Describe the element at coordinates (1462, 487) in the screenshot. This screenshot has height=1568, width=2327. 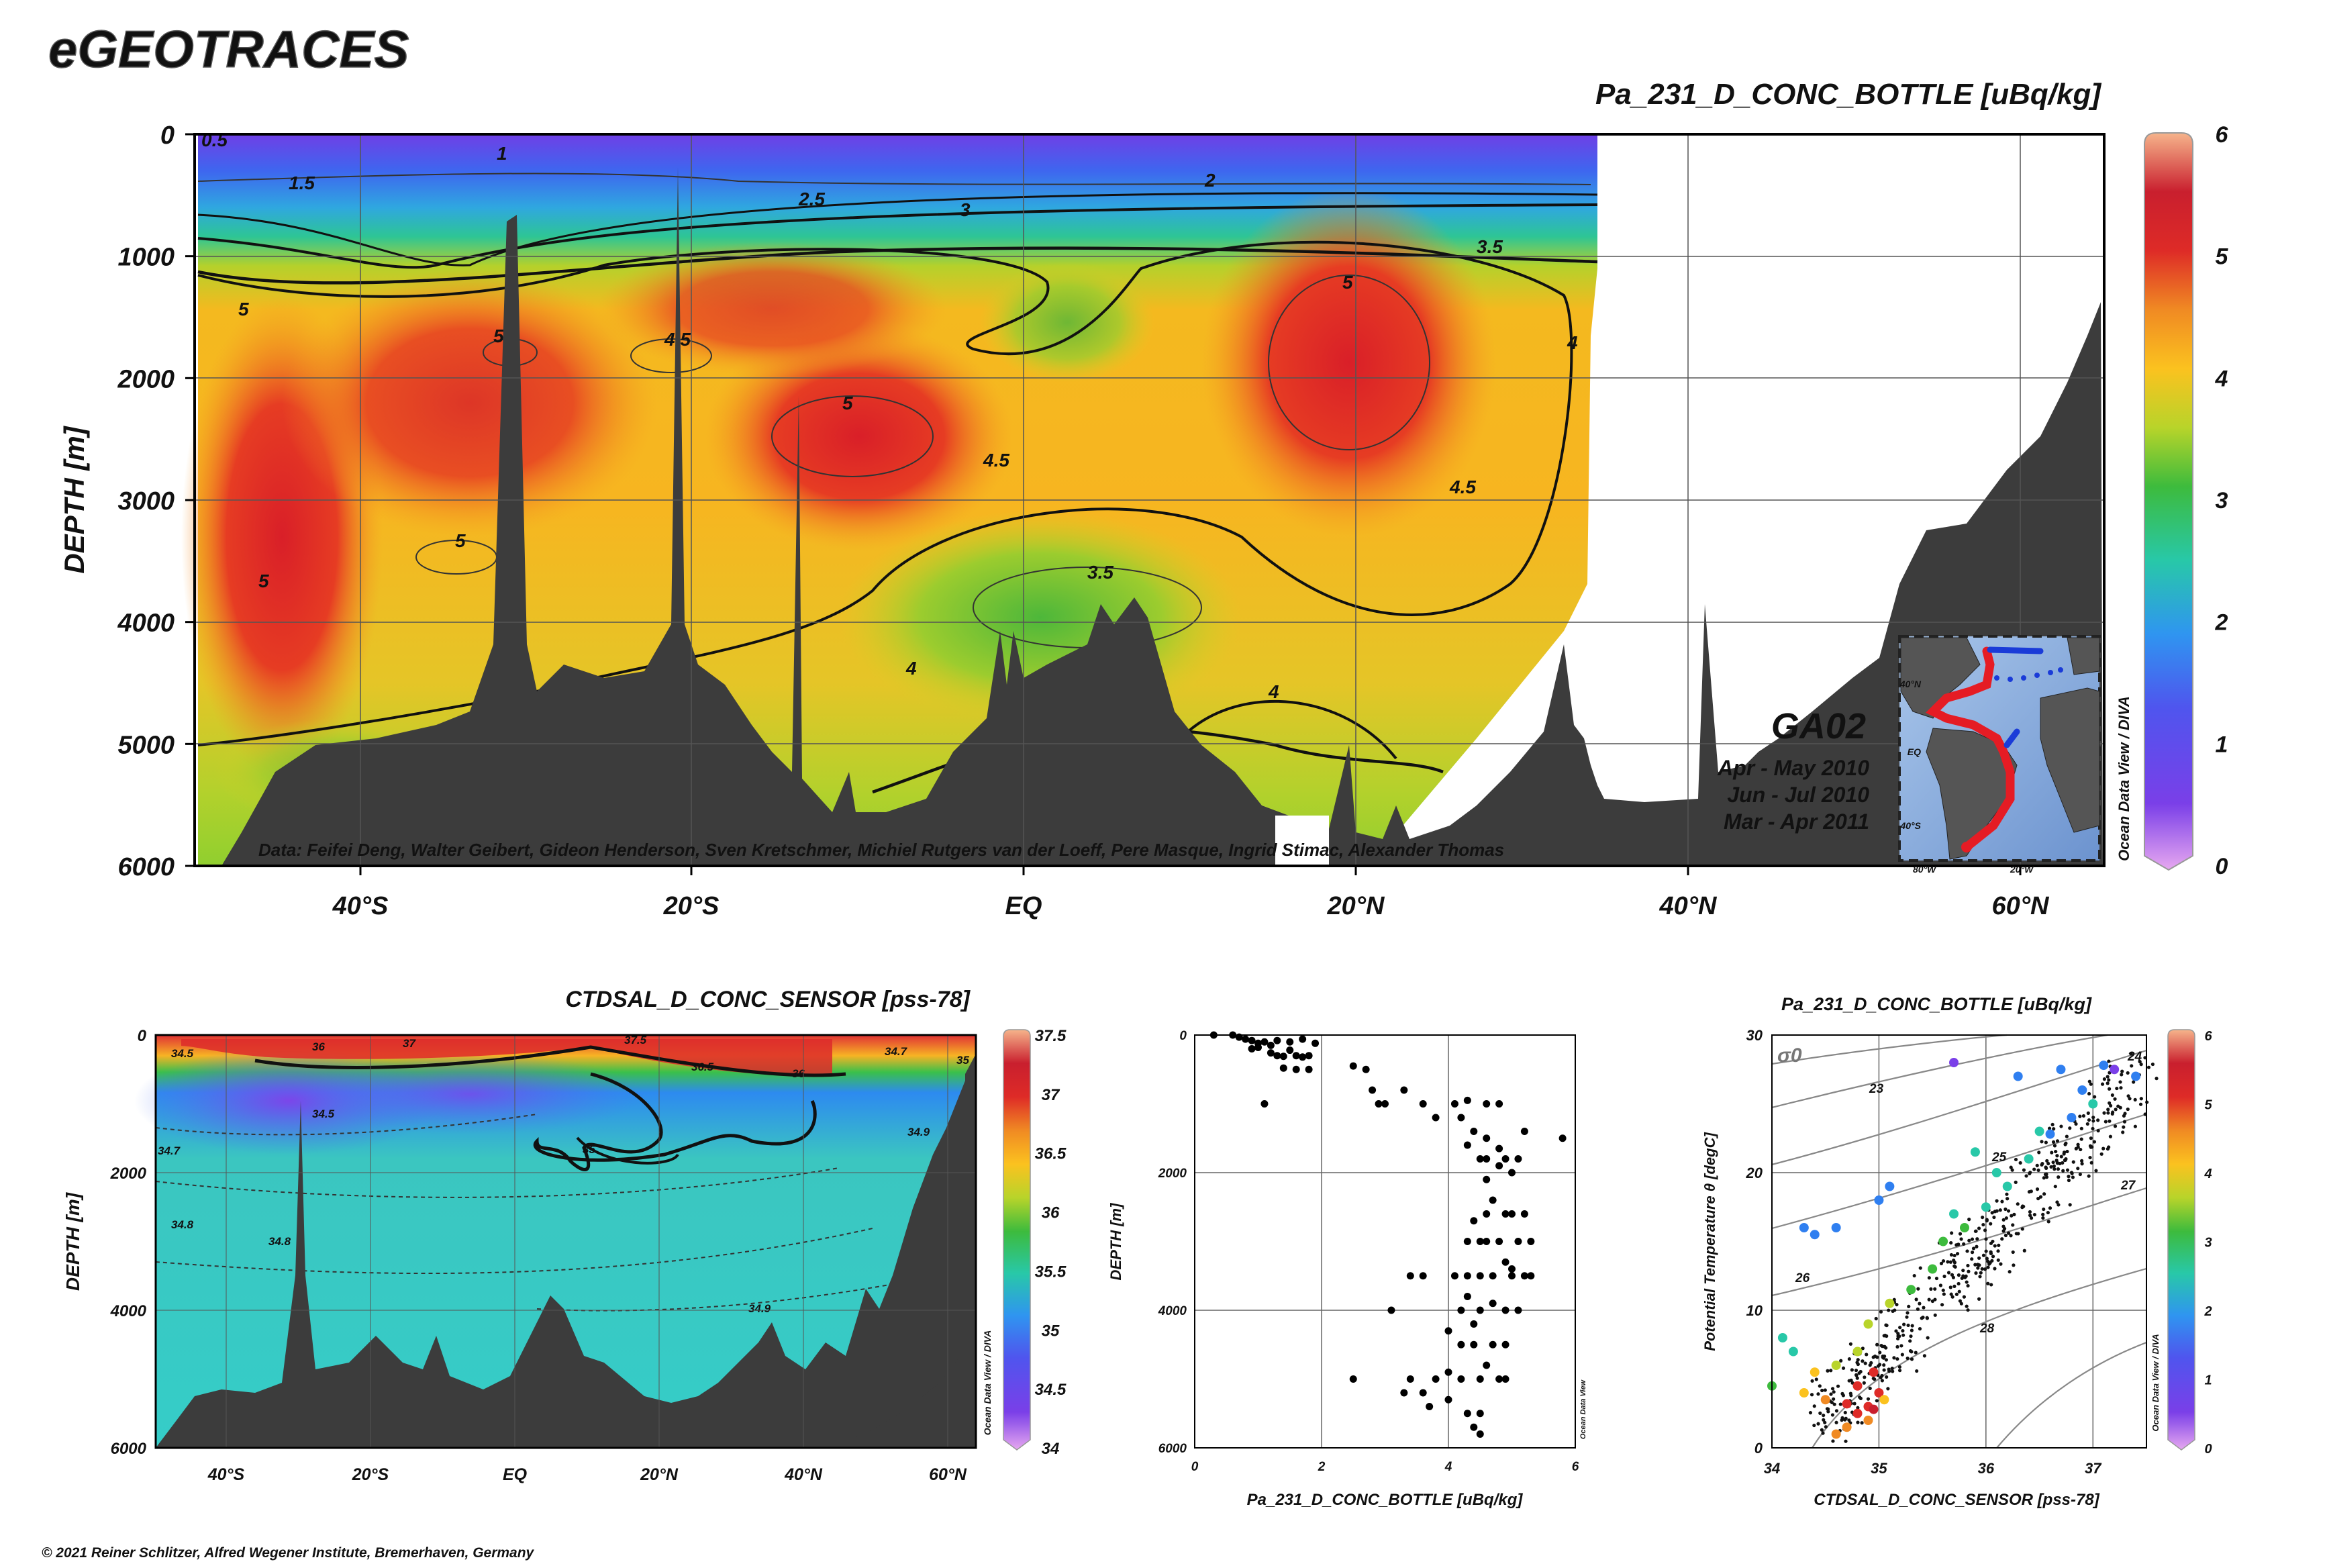
I see `contour-label: 4.5` at that location.